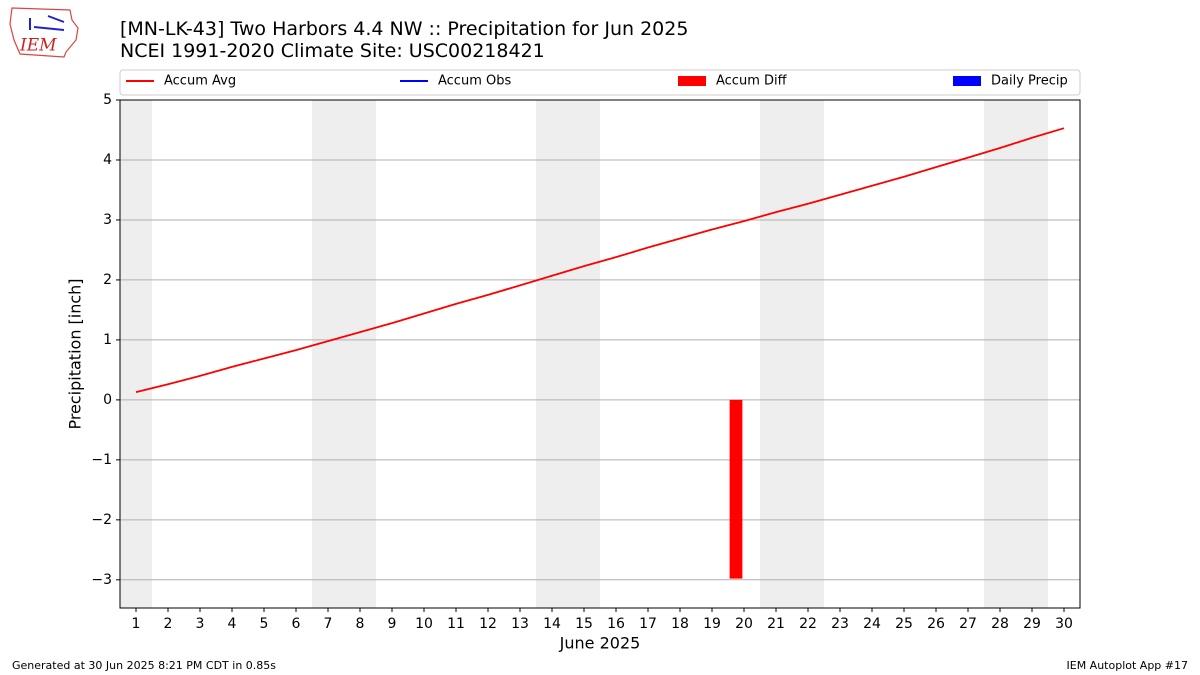  I want to click on y-tick-label: 0, so click(107, 400).